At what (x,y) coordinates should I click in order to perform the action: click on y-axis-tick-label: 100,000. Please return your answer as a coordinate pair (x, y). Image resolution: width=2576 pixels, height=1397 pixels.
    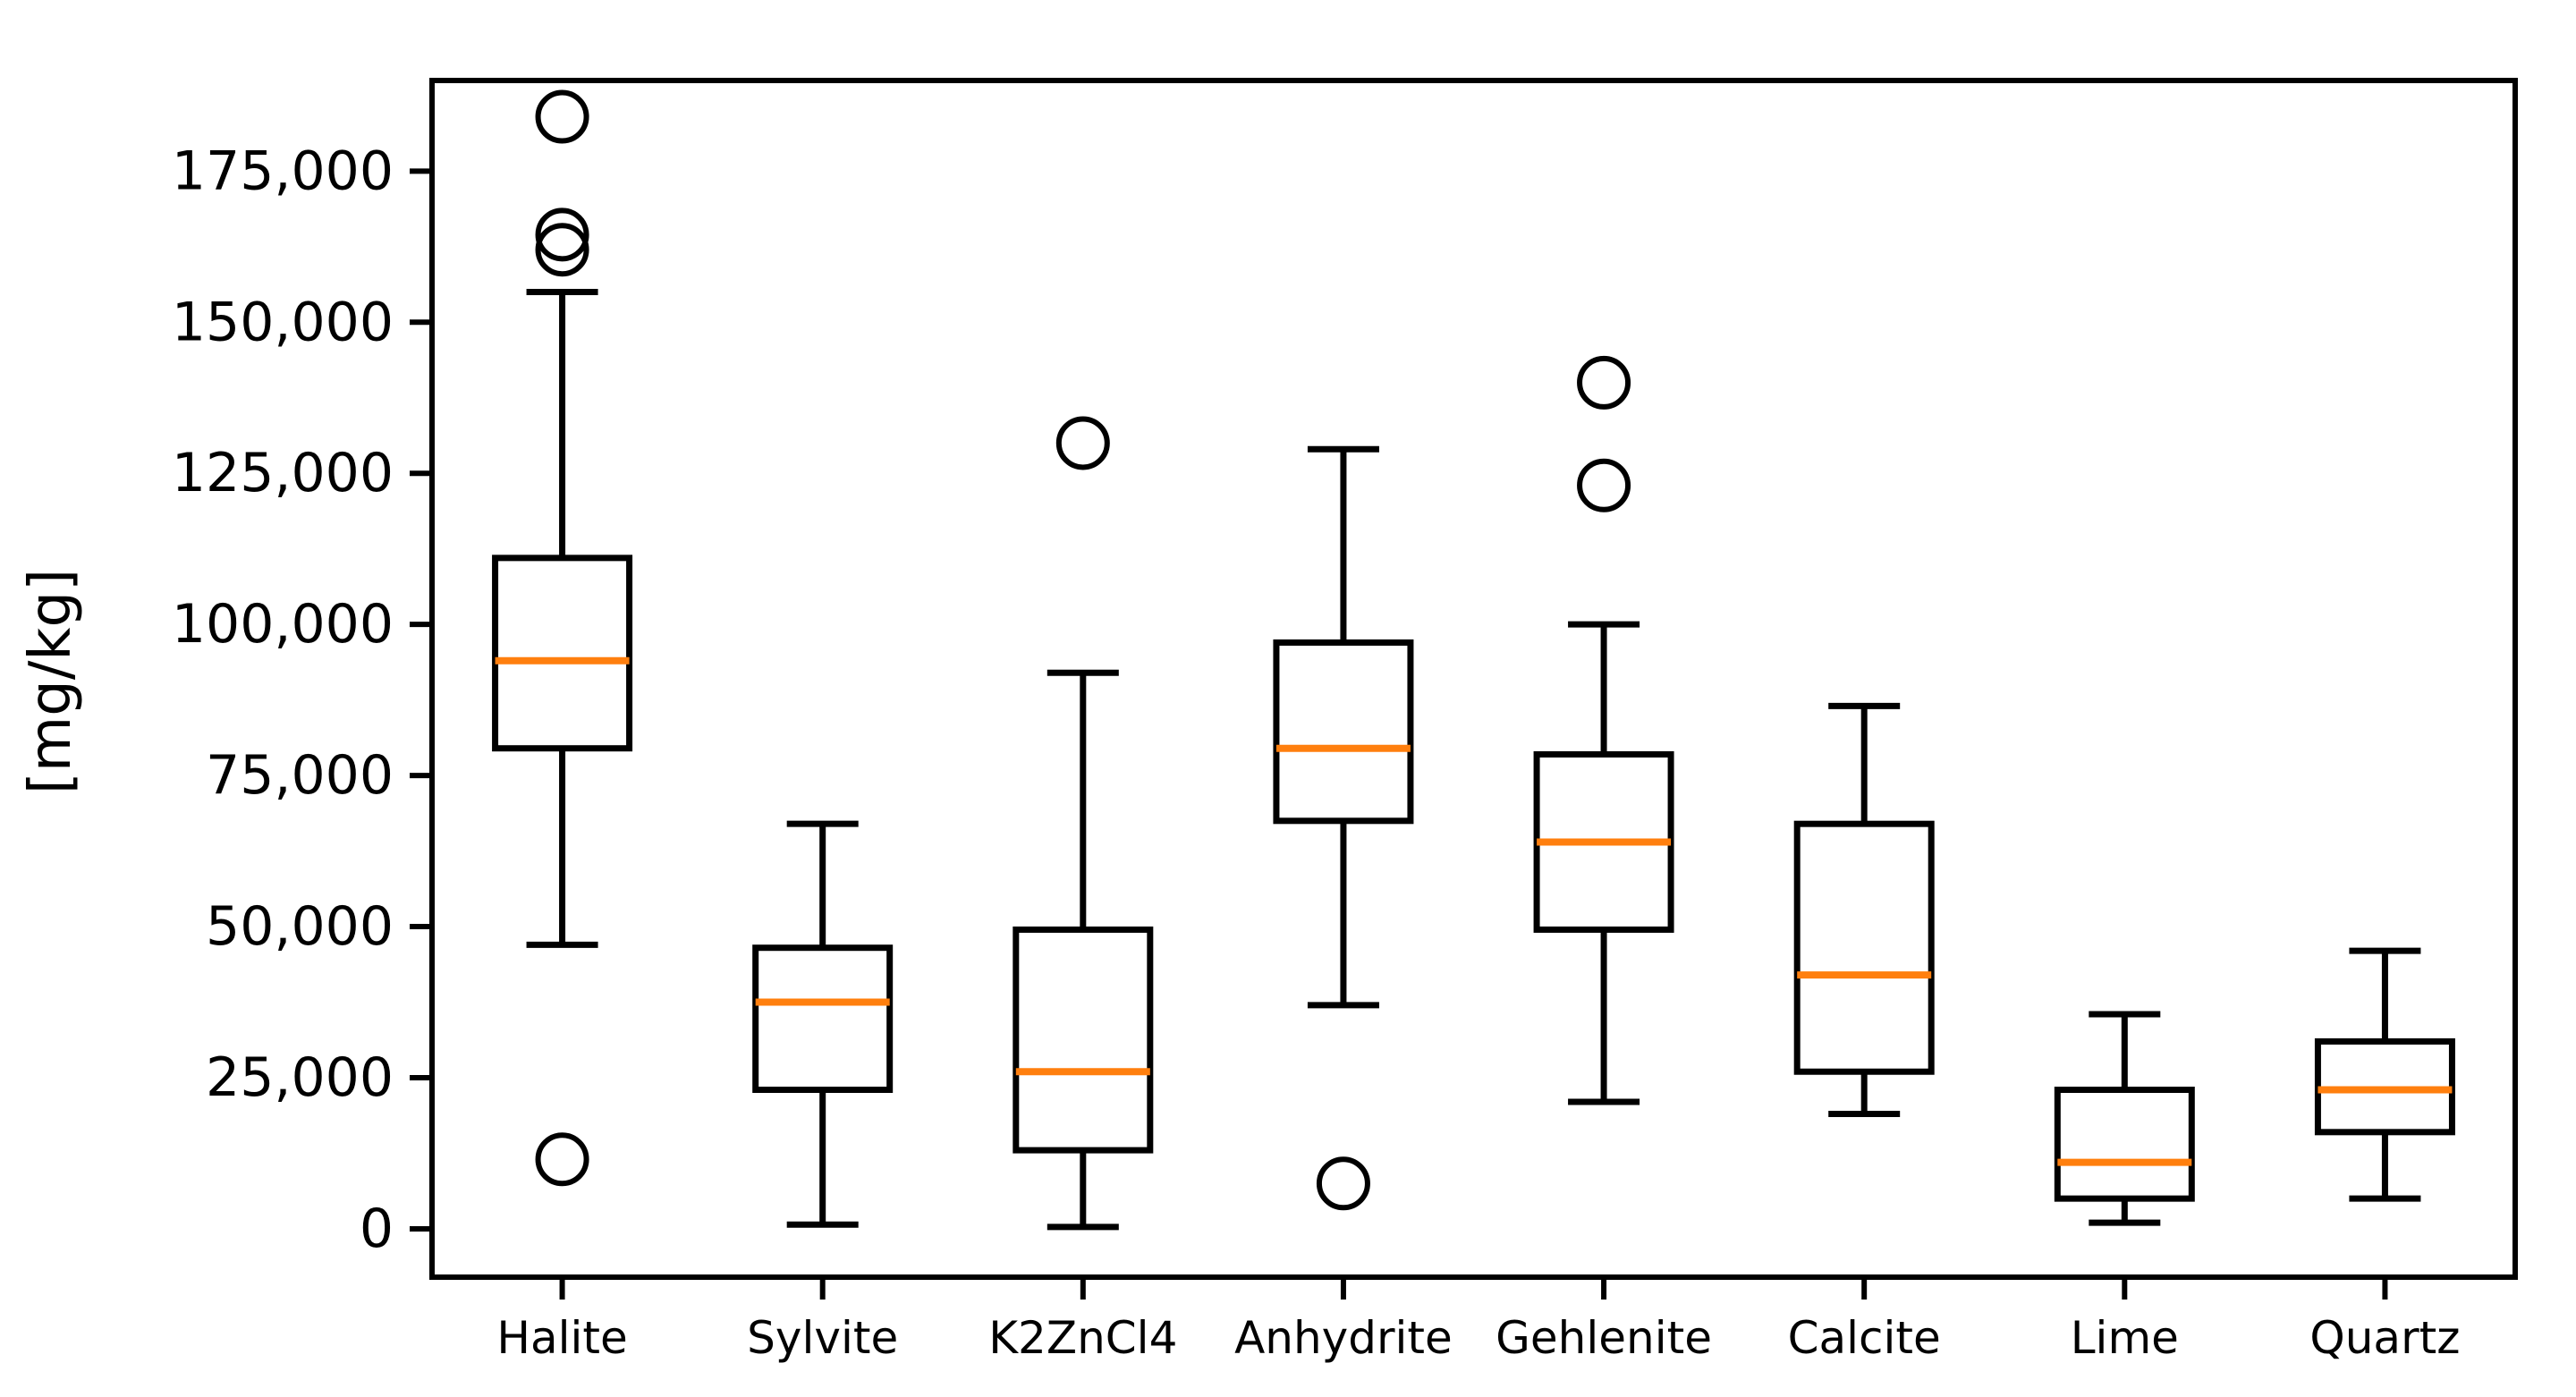
    Looking at the image, I should click on (283, 625).